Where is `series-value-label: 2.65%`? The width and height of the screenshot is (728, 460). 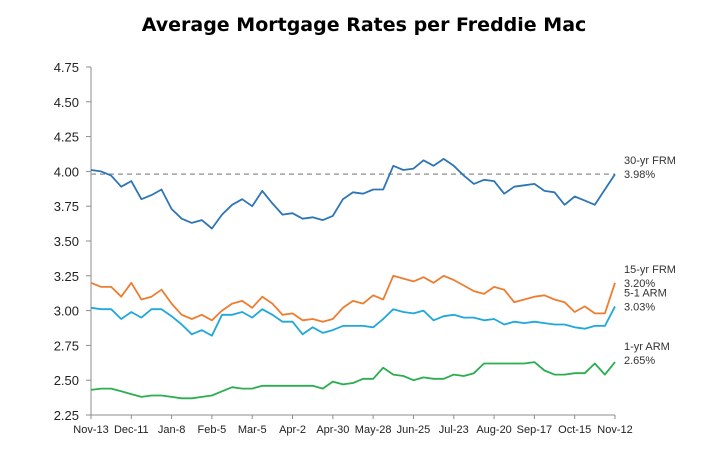
series-value-label: 2.65% is located at coordinates (639, 361).